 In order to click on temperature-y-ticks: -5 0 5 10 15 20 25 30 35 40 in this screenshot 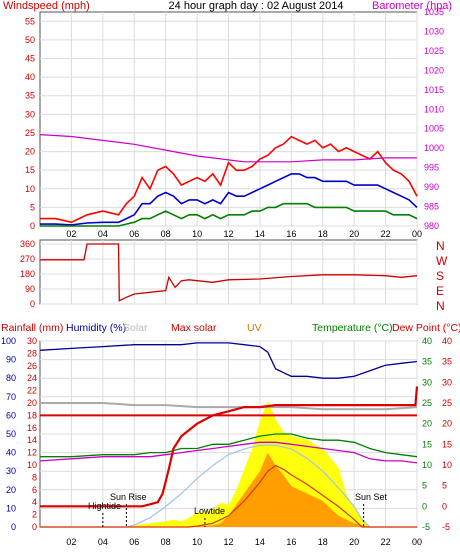, I will do `click(427, 434)`.